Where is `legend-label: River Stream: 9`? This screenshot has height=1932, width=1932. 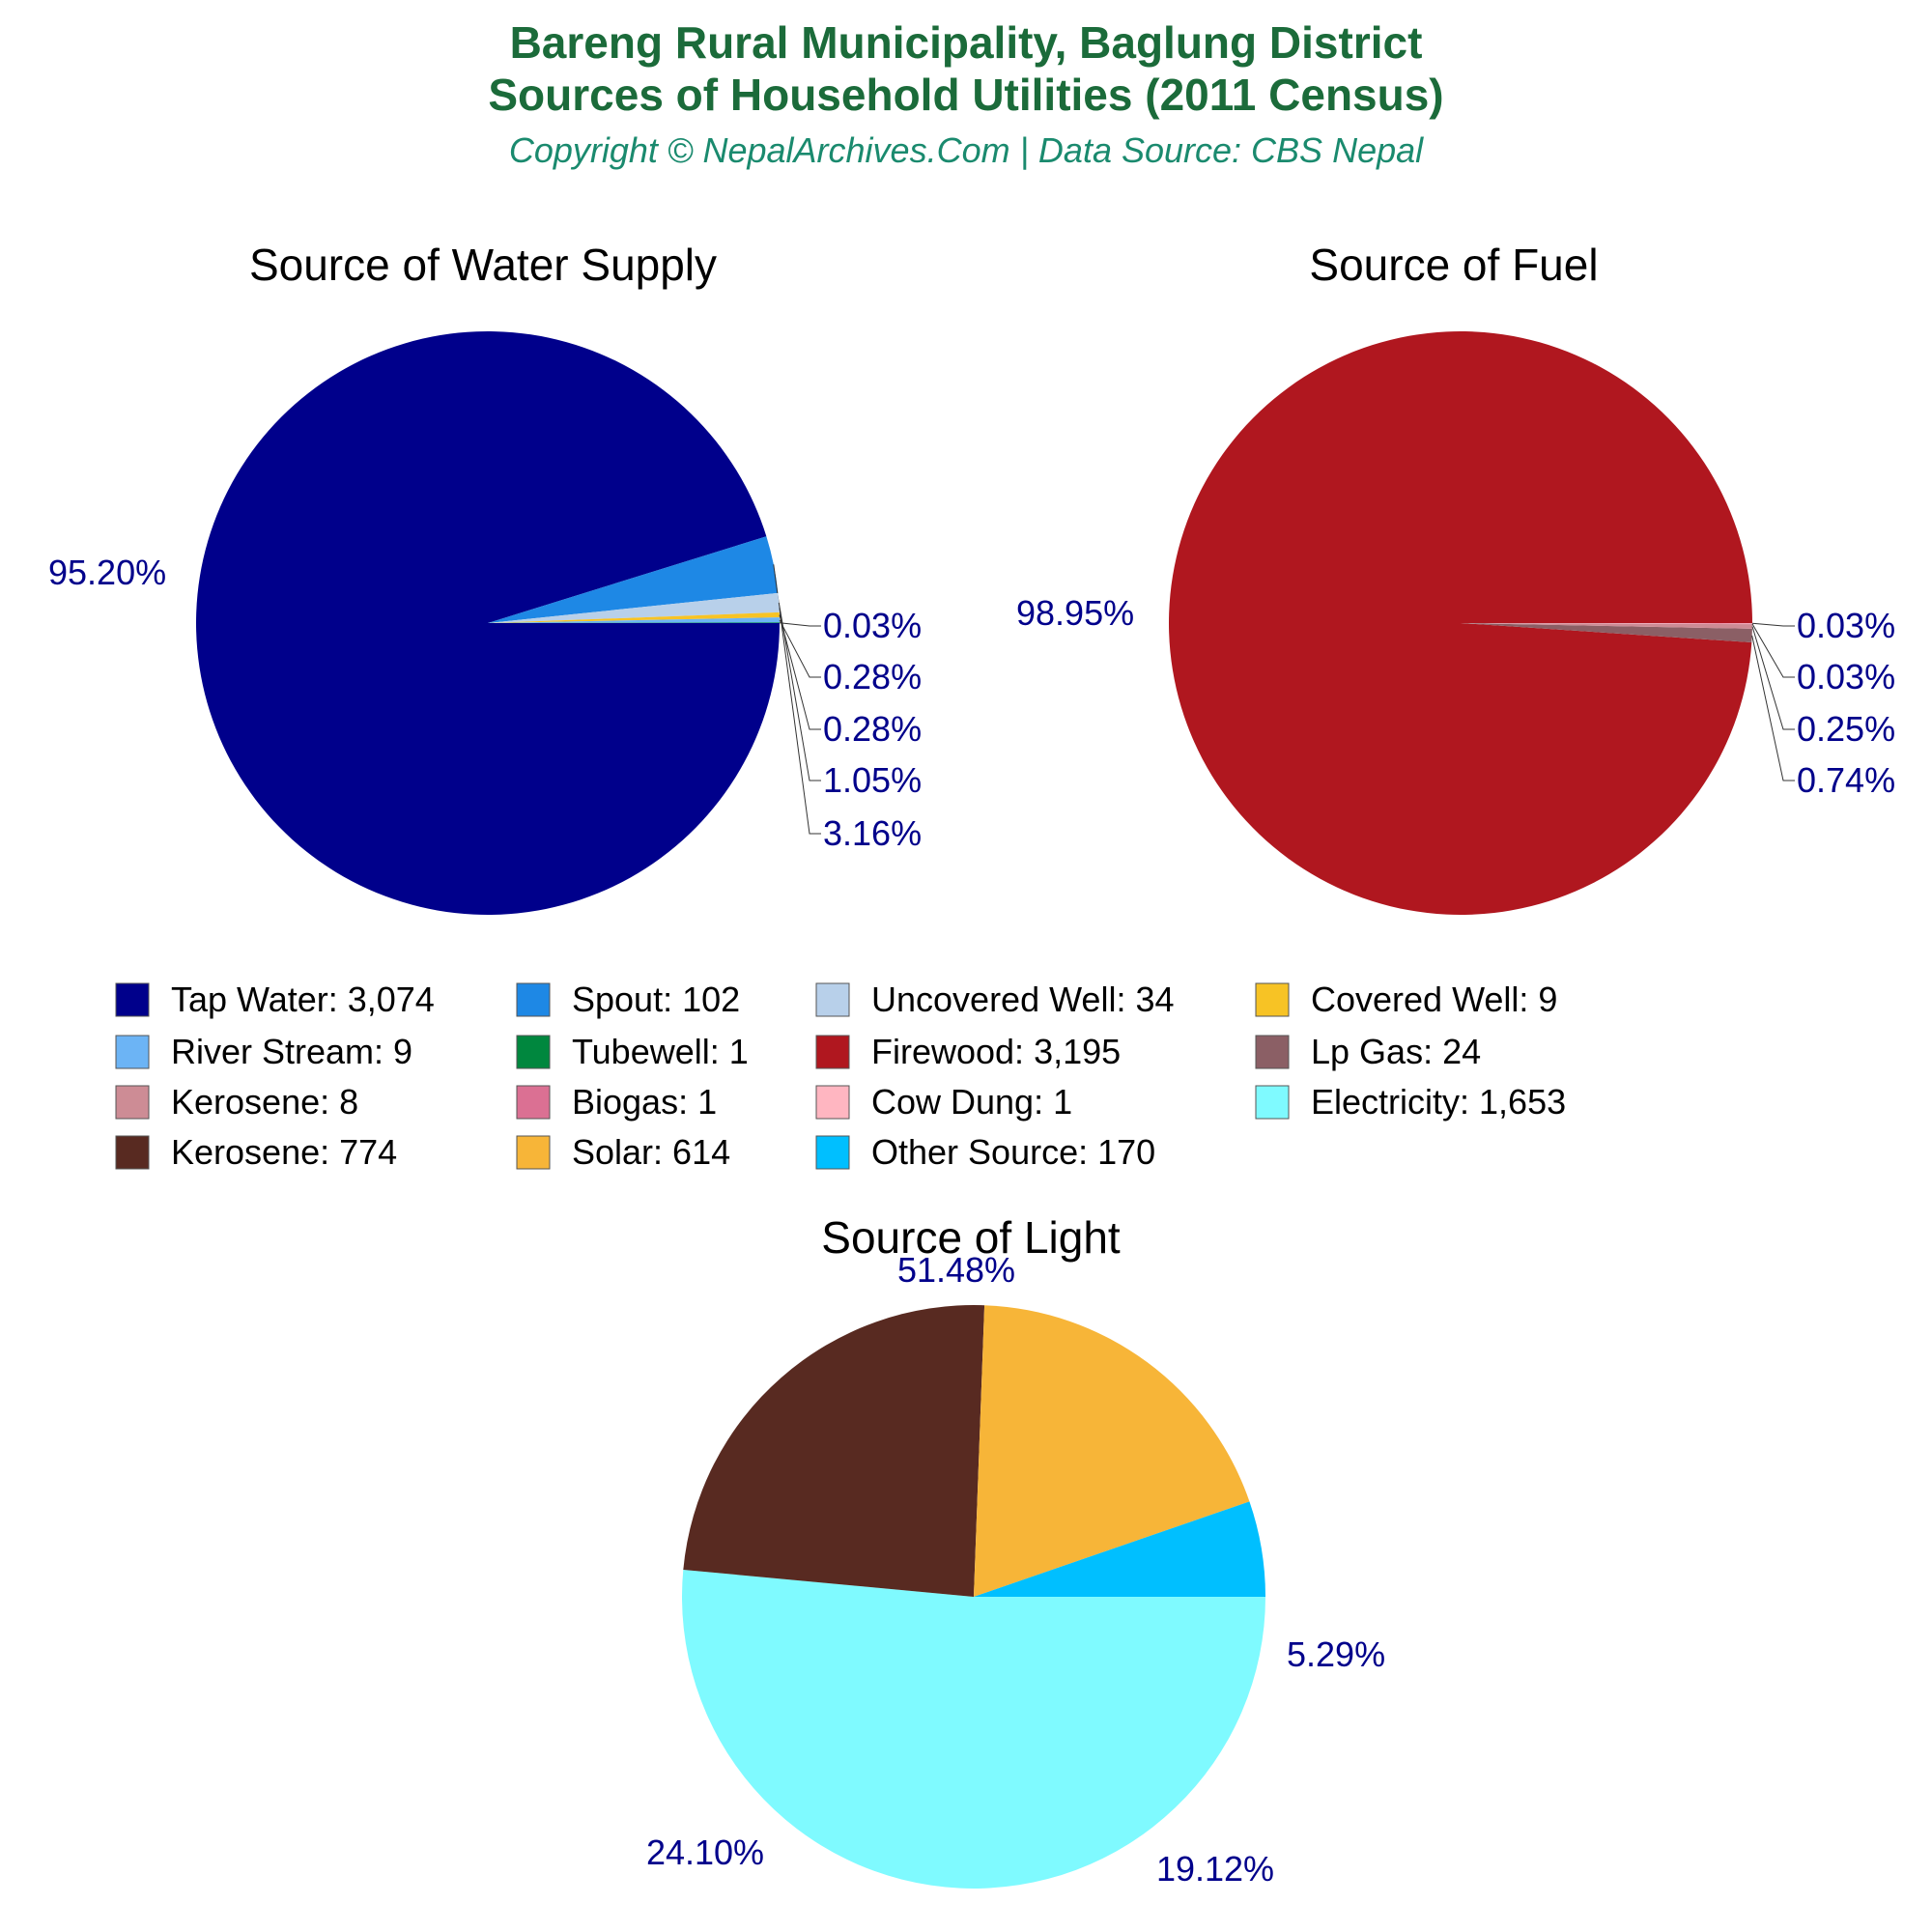 legend-label: River Stream: 9 is located at coordinates (291, 1051).